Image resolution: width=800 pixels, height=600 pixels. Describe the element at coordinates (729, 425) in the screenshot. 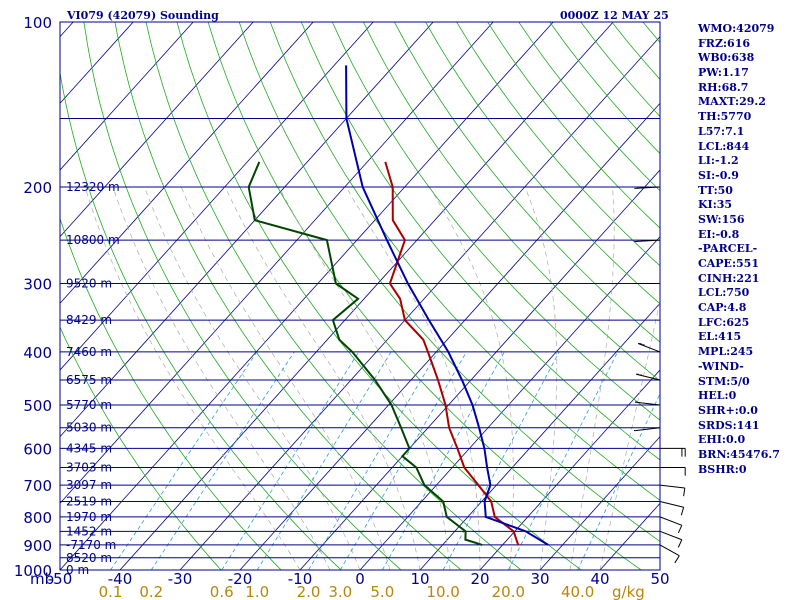

I see `index-row: SRDS:141` at that location.